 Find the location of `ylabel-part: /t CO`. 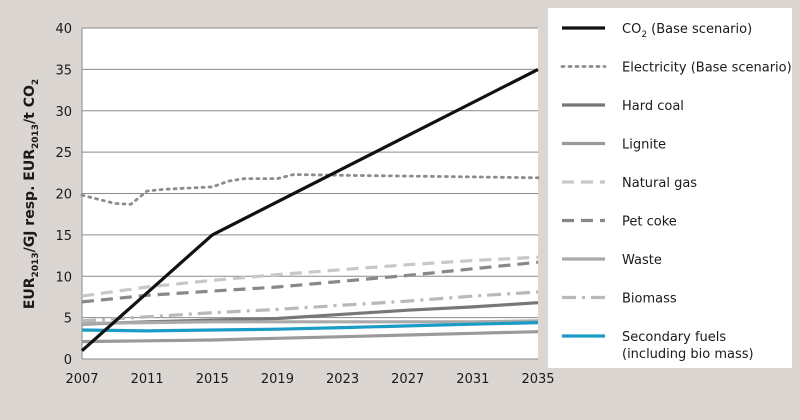

ylabel-part: /t CO is located at coordinates (30, 104).